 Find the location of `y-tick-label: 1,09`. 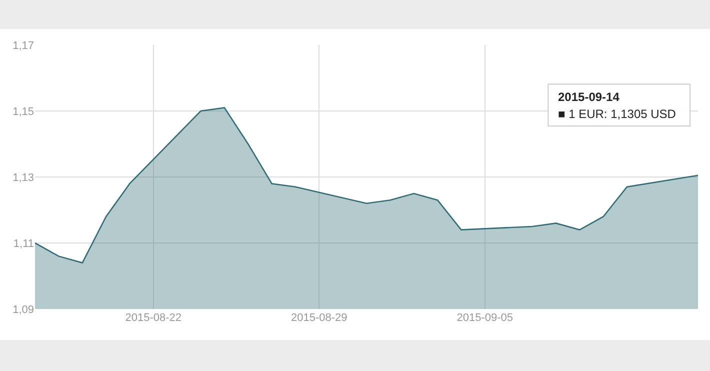

y-tick-label: 1,09 is located at coordinates (23, 310).